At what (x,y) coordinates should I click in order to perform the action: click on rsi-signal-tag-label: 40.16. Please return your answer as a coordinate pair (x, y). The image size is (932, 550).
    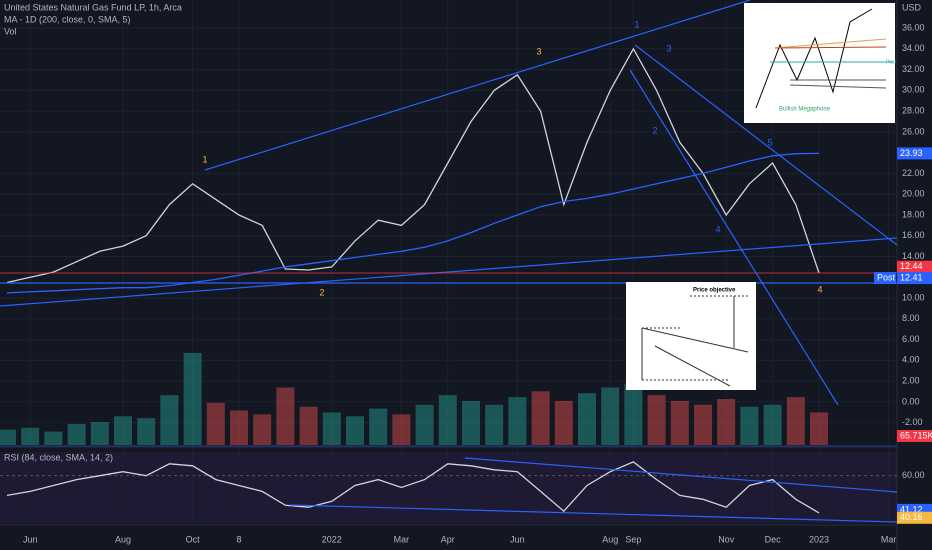
    Looking at the image, I should click on (911, 517).